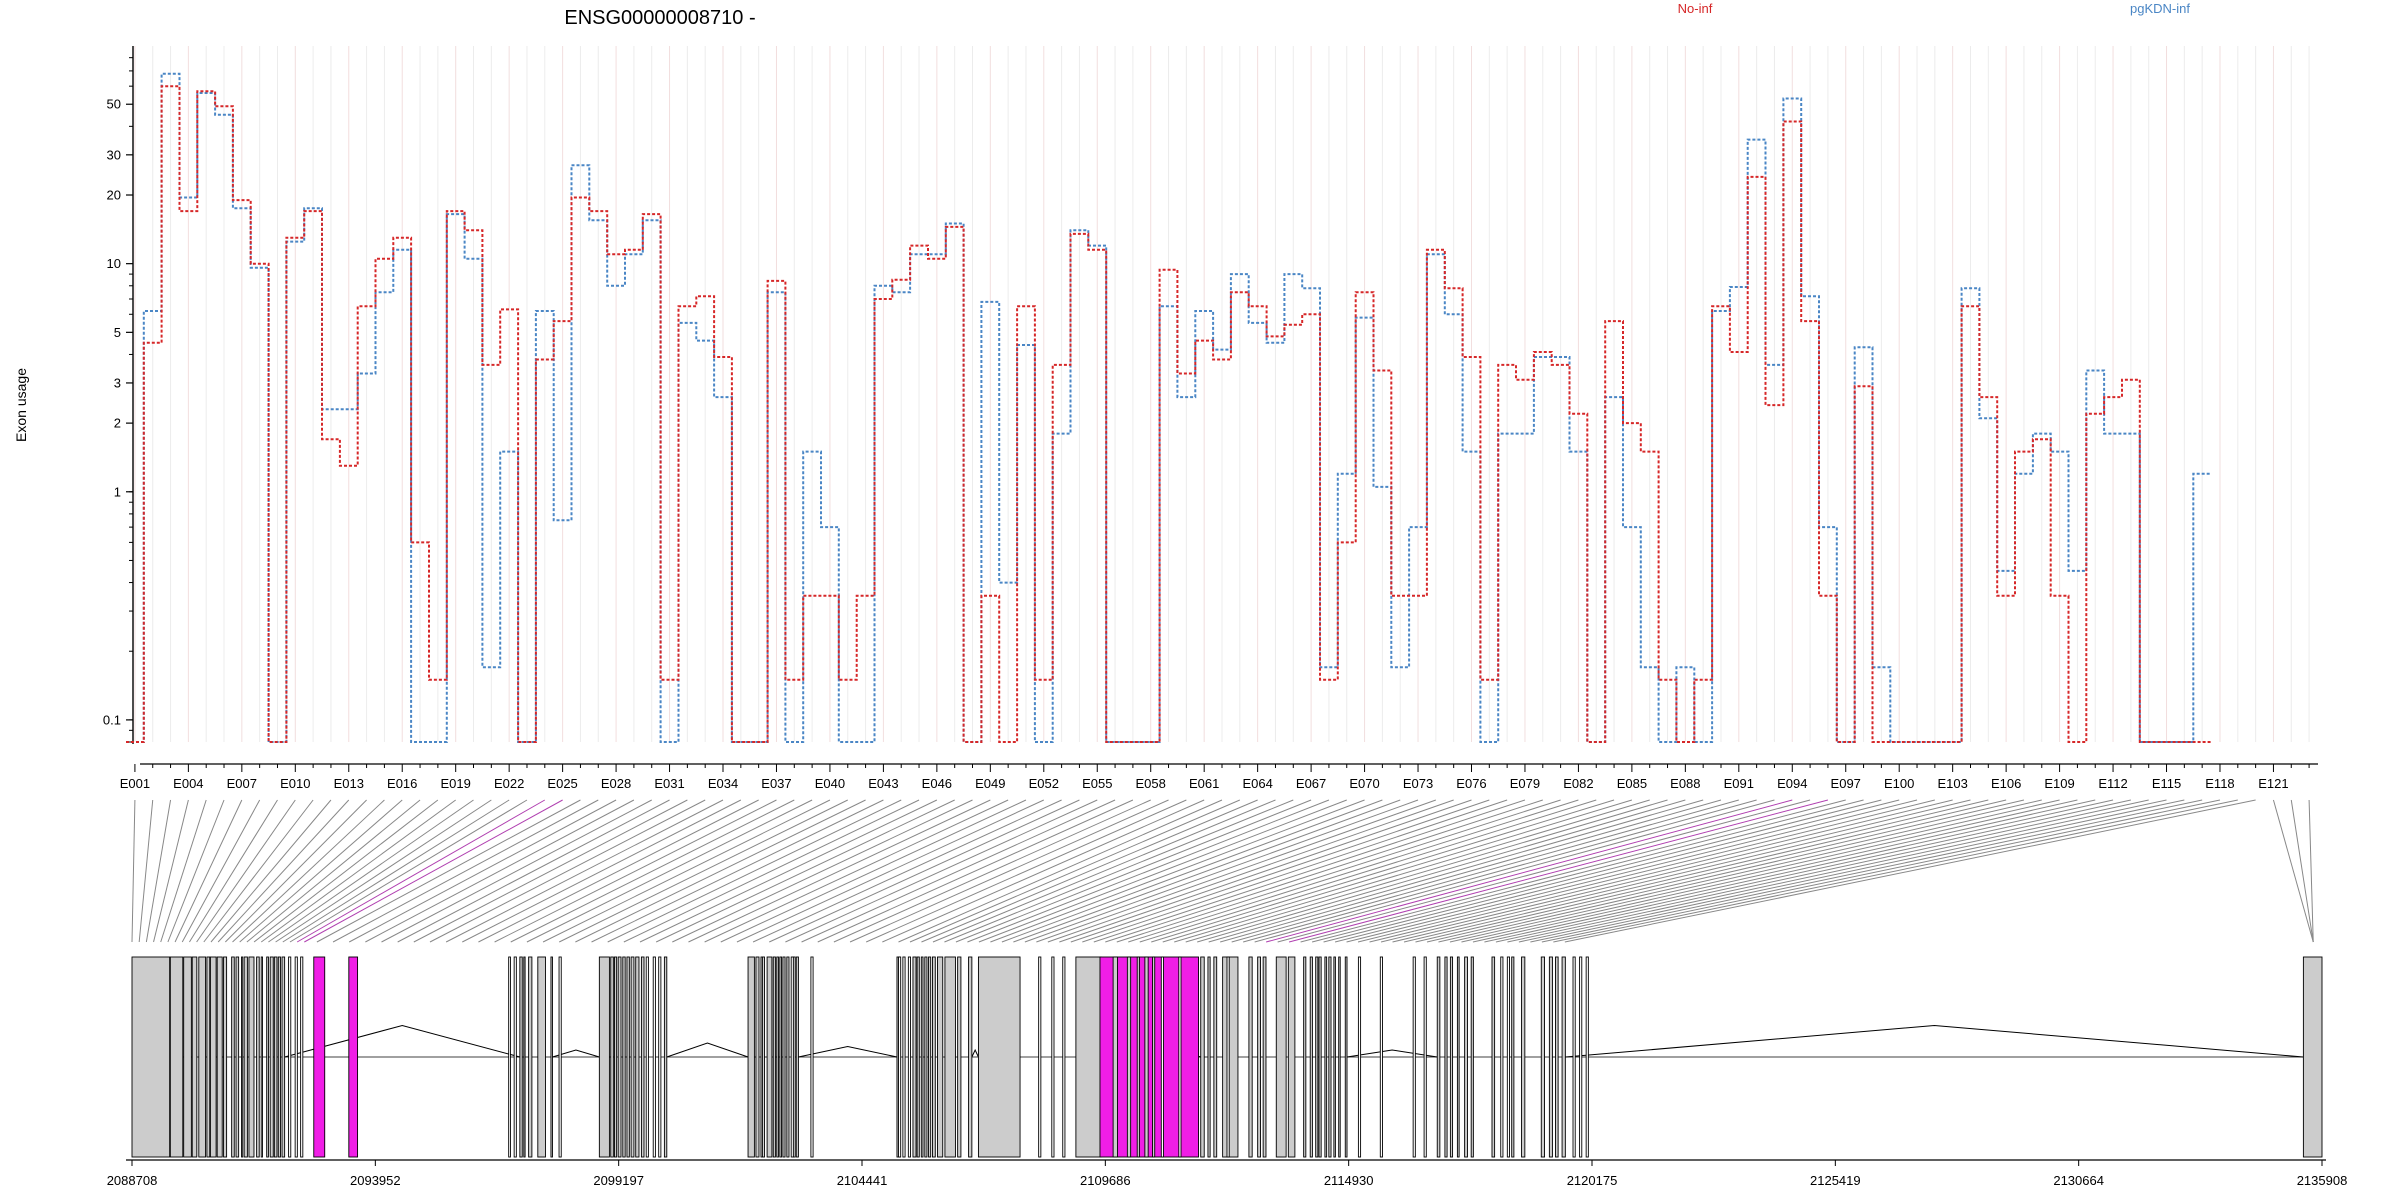 This screenshot has height=1200, width=2400. What do you see at coordinates (135, 783) in the screenshot?
I see `exon-label: E001` at bounding box center [135, 783].